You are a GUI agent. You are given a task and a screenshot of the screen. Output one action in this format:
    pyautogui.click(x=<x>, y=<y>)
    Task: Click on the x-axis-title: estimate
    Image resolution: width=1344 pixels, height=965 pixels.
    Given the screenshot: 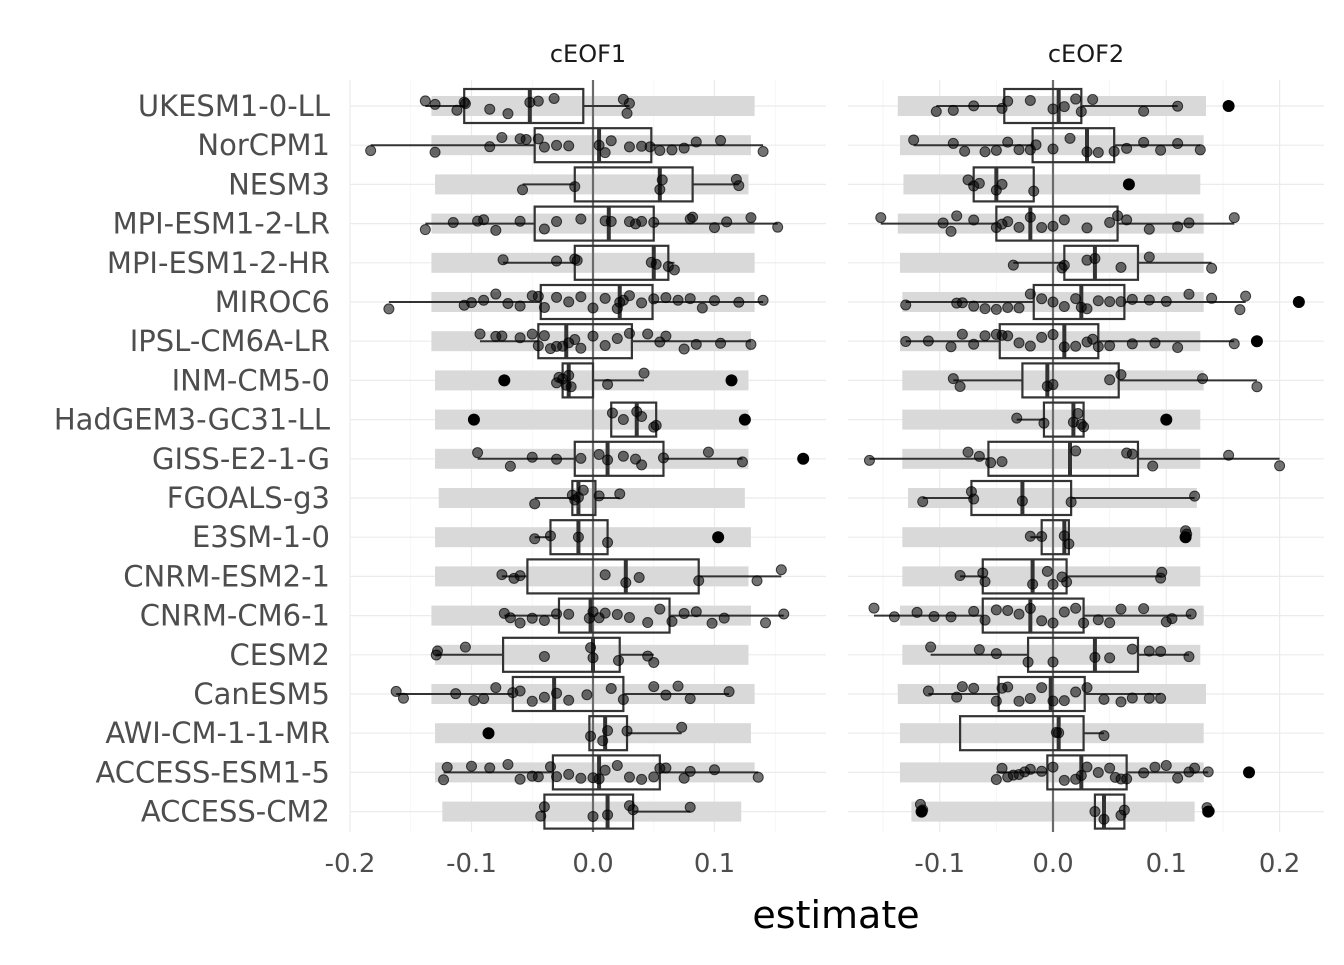 What is the action you would take?
    pyautogui.click(x=835, y=915)
    